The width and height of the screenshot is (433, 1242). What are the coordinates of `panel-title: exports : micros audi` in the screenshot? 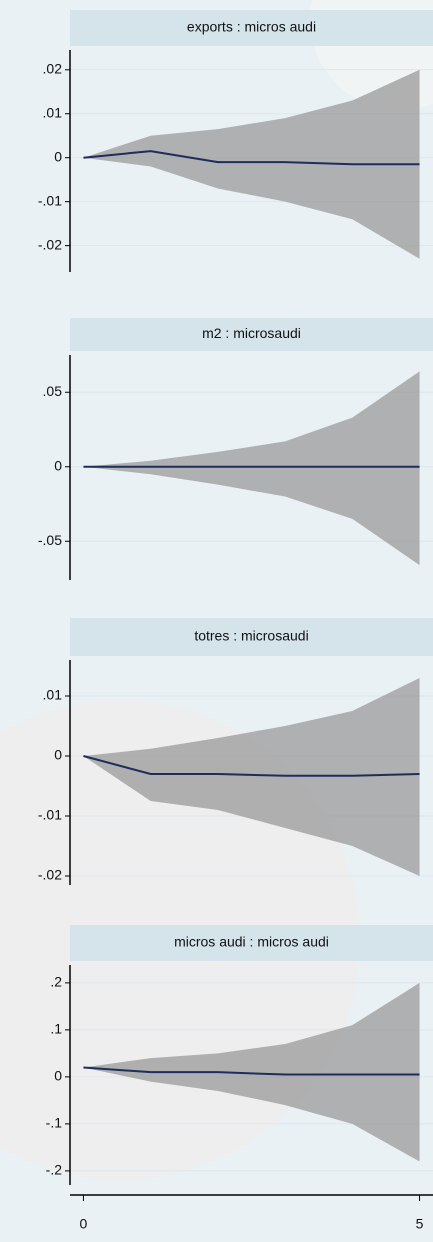 It's located at (251, 27).